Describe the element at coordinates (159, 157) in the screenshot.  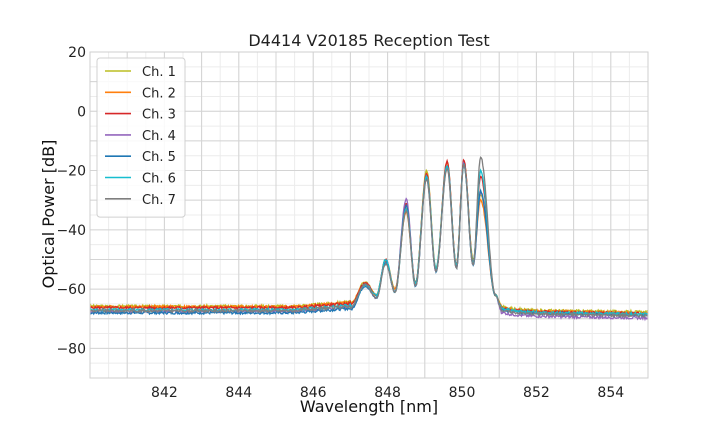
I see `legend-label: Ch. 5` at that location.